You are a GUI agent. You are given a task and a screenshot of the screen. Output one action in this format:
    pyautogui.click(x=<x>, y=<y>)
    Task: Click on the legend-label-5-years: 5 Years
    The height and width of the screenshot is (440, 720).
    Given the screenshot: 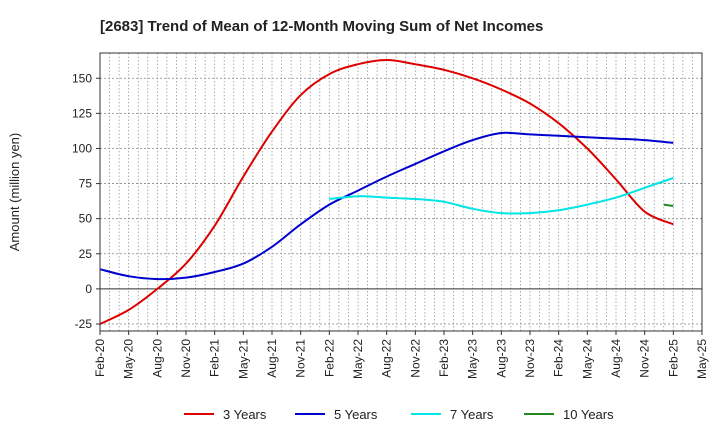 What is the action you would take?
    pyautogui.click(x=356, y=414)
    